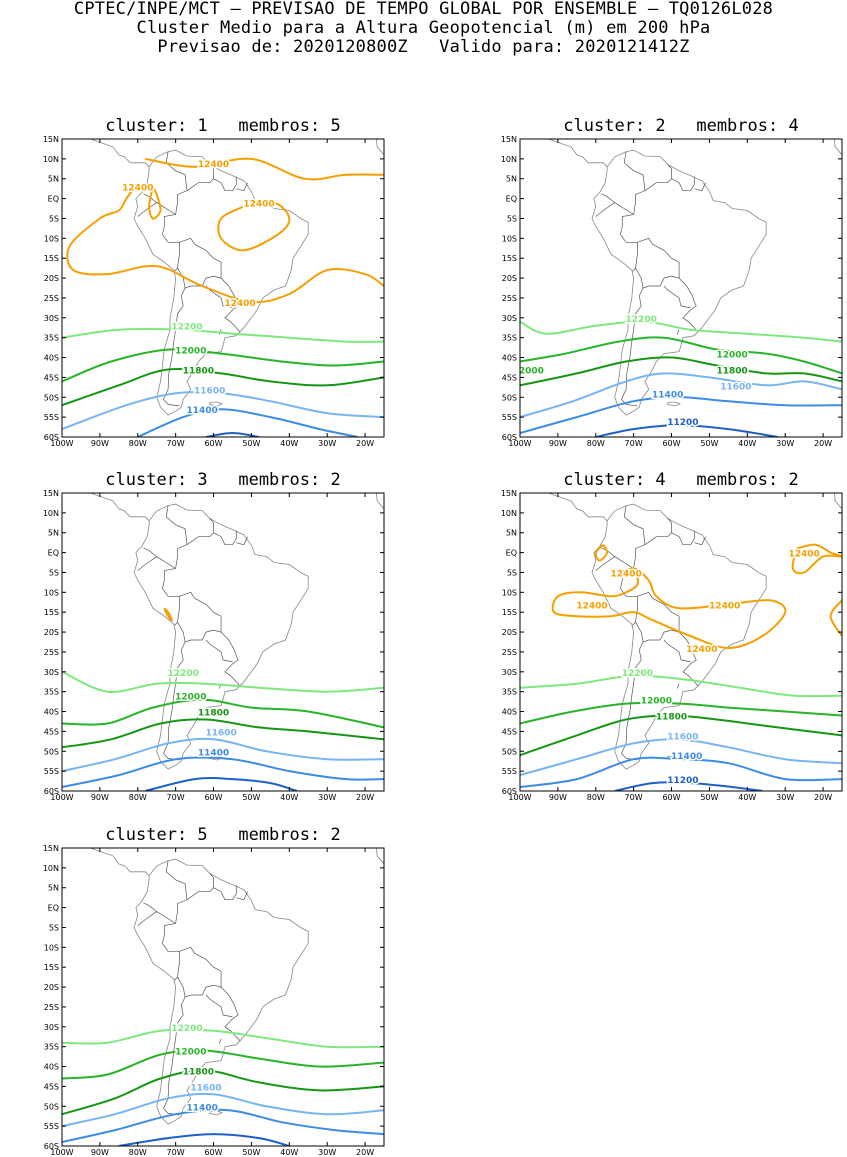  I want to click on lat-tick-label: 30S, so click(51, 672).